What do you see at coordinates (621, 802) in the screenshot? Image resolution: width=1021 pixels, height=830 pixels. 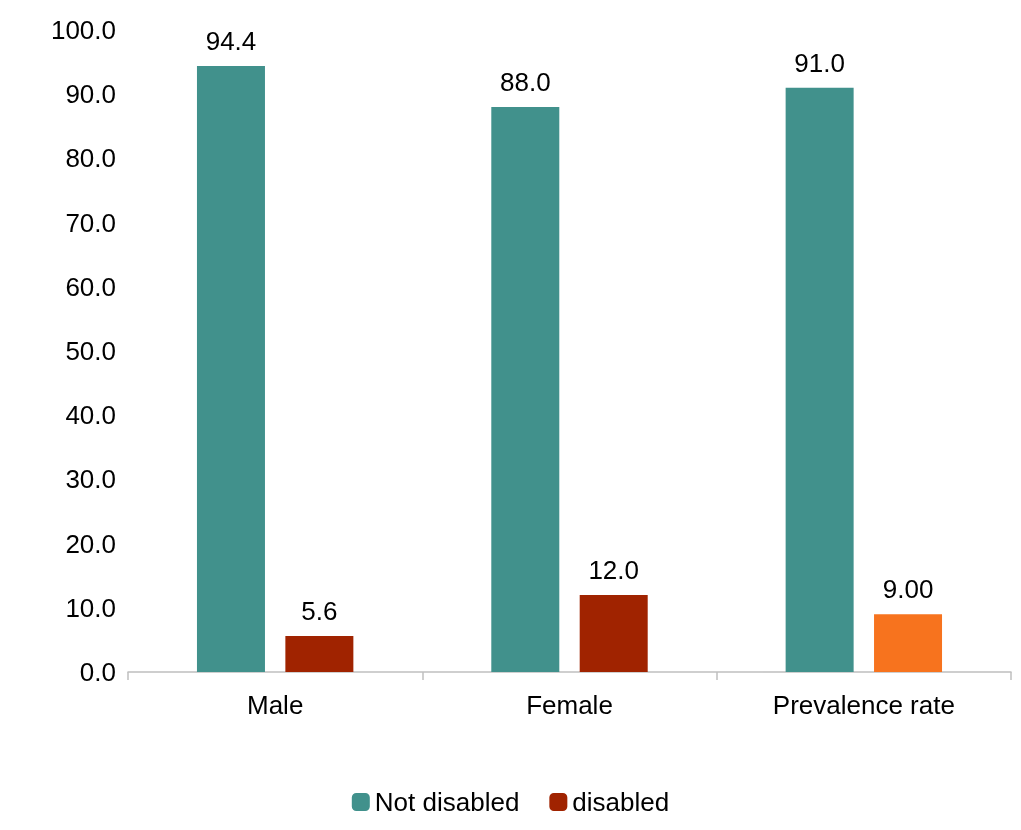 I see `legend-label: disabled` at bounding box center [621, 802].